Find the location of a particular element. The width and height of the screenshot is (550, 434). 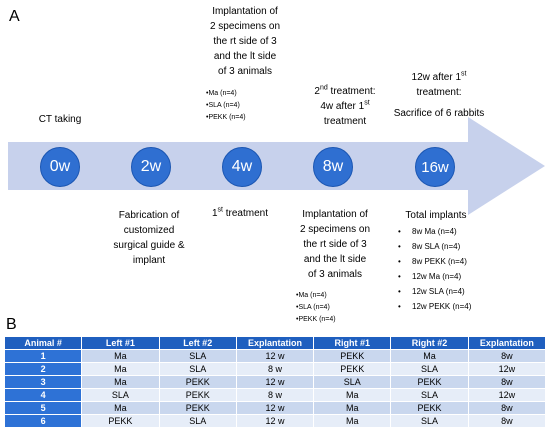

list-item: • 12w PEKK (n=4) is located at coordinates (434, 306).